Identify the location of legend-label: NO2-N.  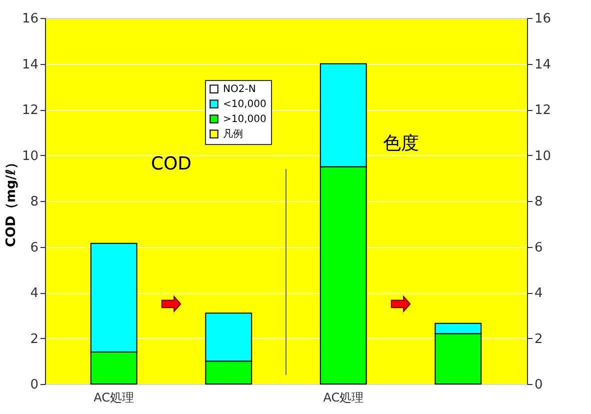
(239, 89).